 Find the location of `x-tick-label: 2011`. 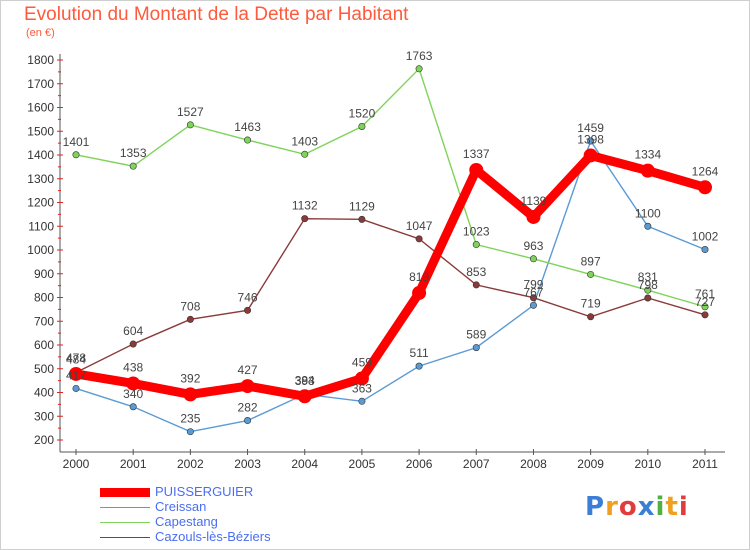

x-tick-label: 2011 is located at coordinates (705, 464).